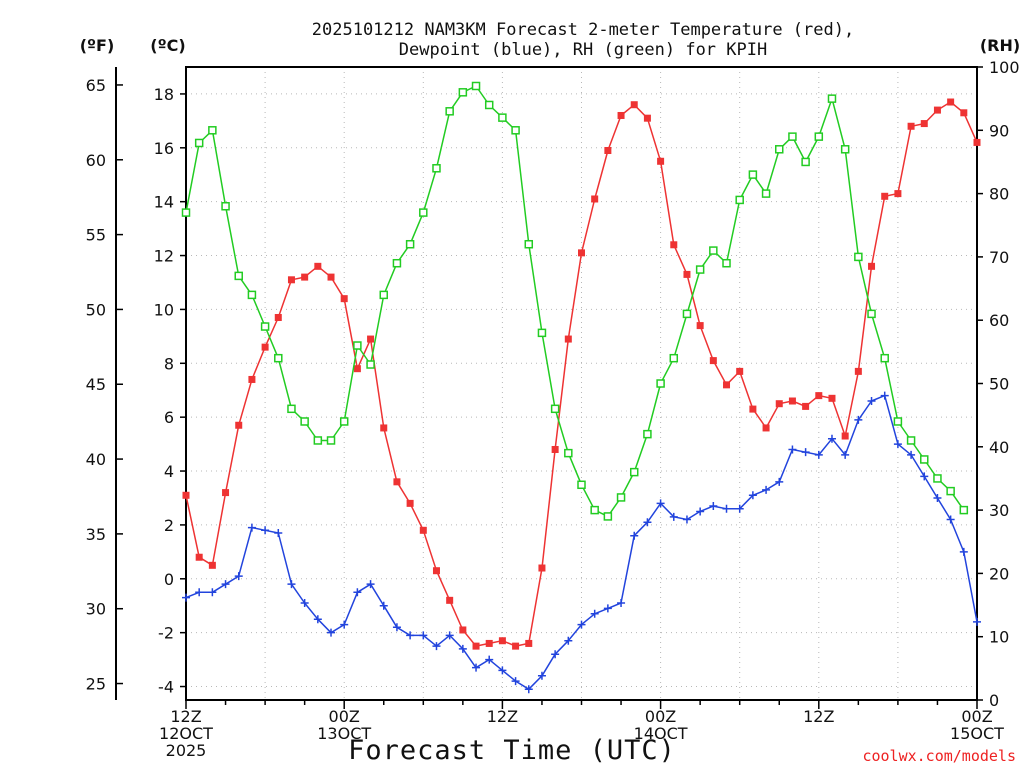 The width and height of the screenshot is (1024, 772). What do you see at coordinates (344, 733) in the screenshot?
I see `x-tick-label: 13OCT` at bounding box center [344, 733].